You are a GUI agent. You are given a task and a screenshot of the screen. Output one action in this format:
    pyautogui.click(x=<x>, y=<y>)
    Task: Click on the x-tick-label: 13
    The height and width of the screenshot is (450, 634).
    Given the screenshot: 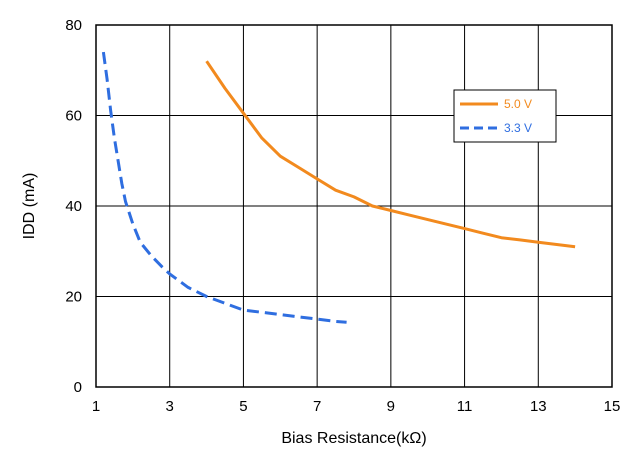 What is the action you would take?
    pyautogui.click(x=538, y=406)
    